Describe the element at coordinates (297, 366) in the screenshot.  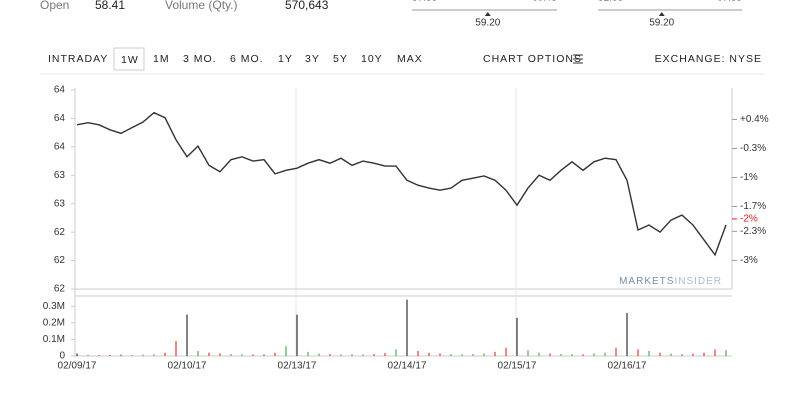
I see `x-tick-label: 02/13/17` at that location.